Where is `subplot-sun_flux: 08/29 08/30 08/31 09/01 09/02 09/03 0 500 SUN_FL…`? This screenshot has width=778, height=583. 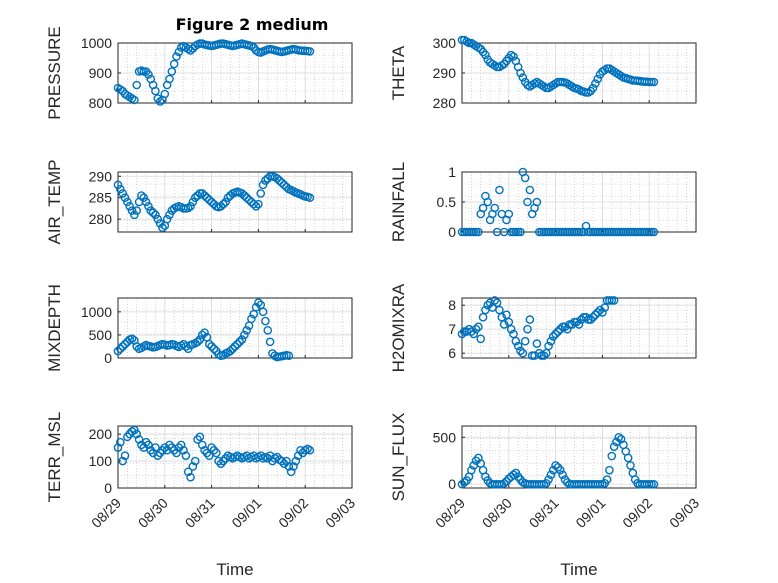 subplot-sun_flux: 08/29 08/30 08/31 09/01 09/02 09/03 0 500 SUN_FL… is located at coordinates (545, 496).